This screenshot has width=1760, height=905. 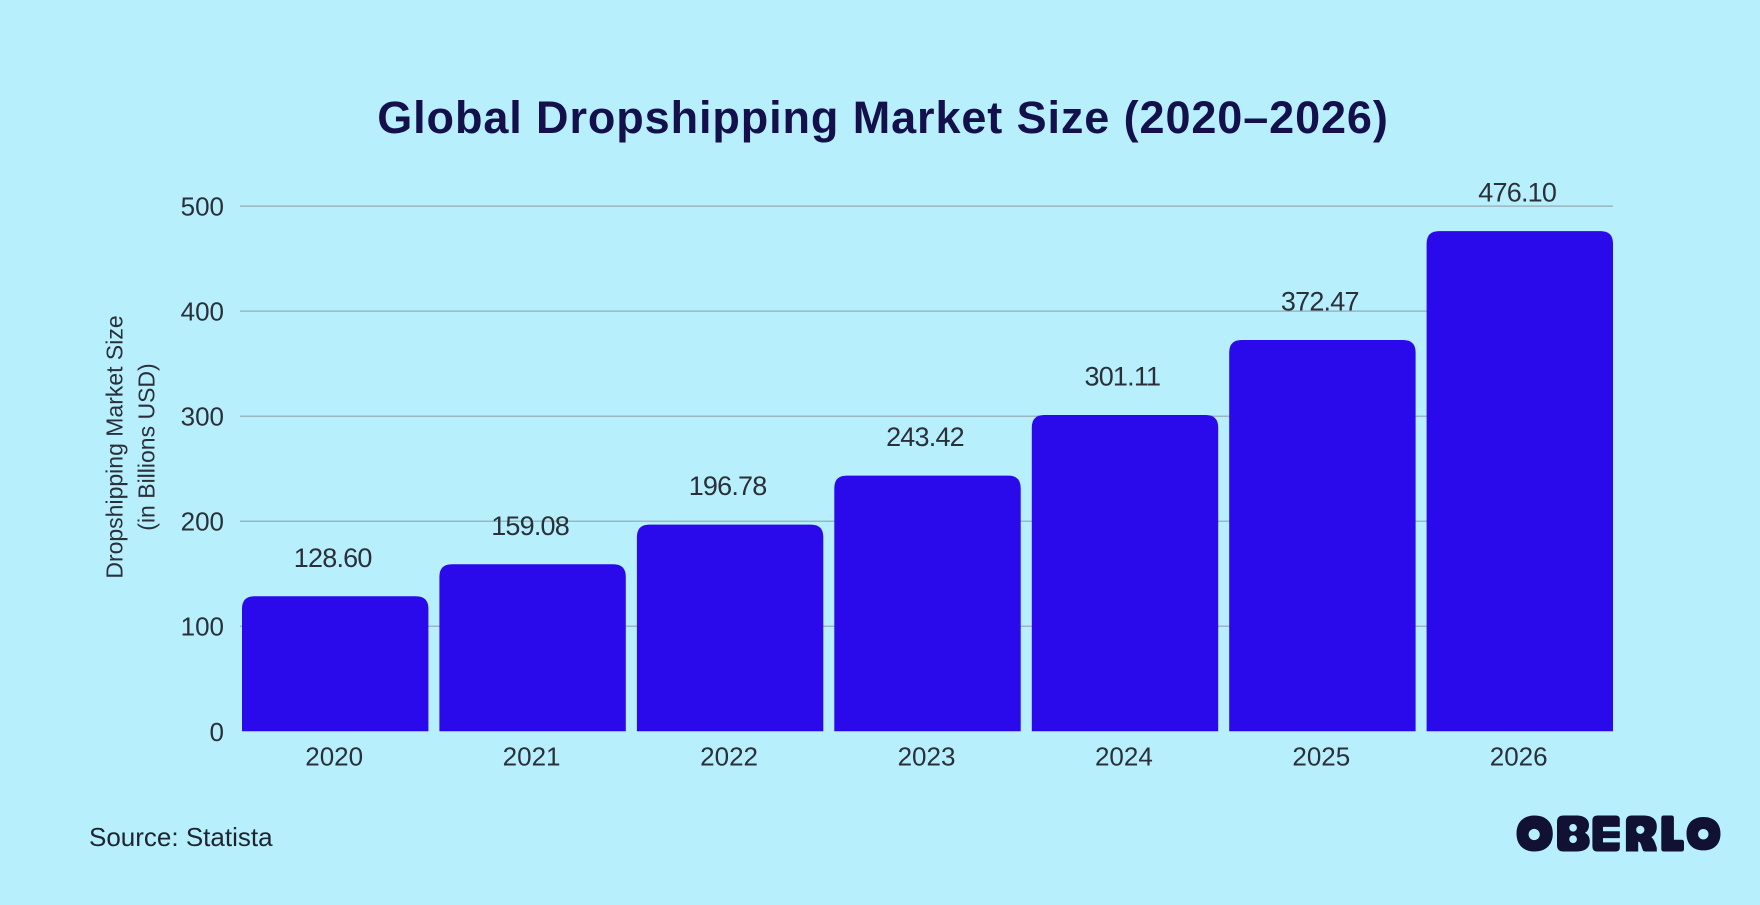 I want to click on svg-text: 2022, so click(x=729, y=757).